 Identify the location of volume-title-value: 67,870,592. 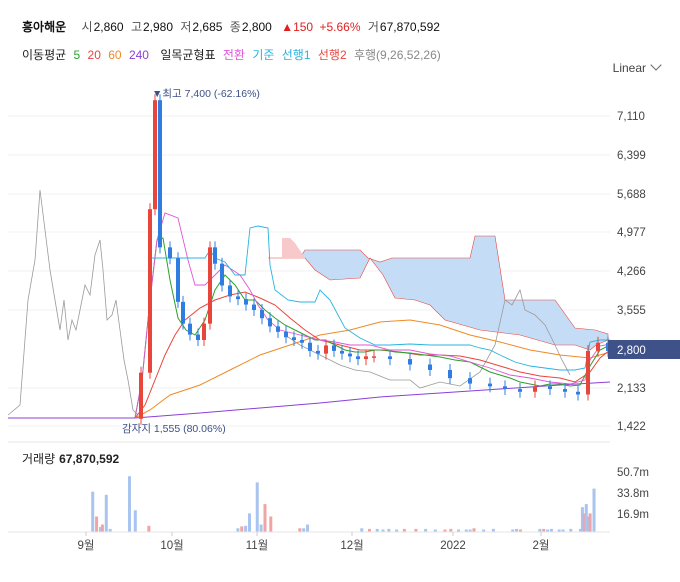
(89, 459).